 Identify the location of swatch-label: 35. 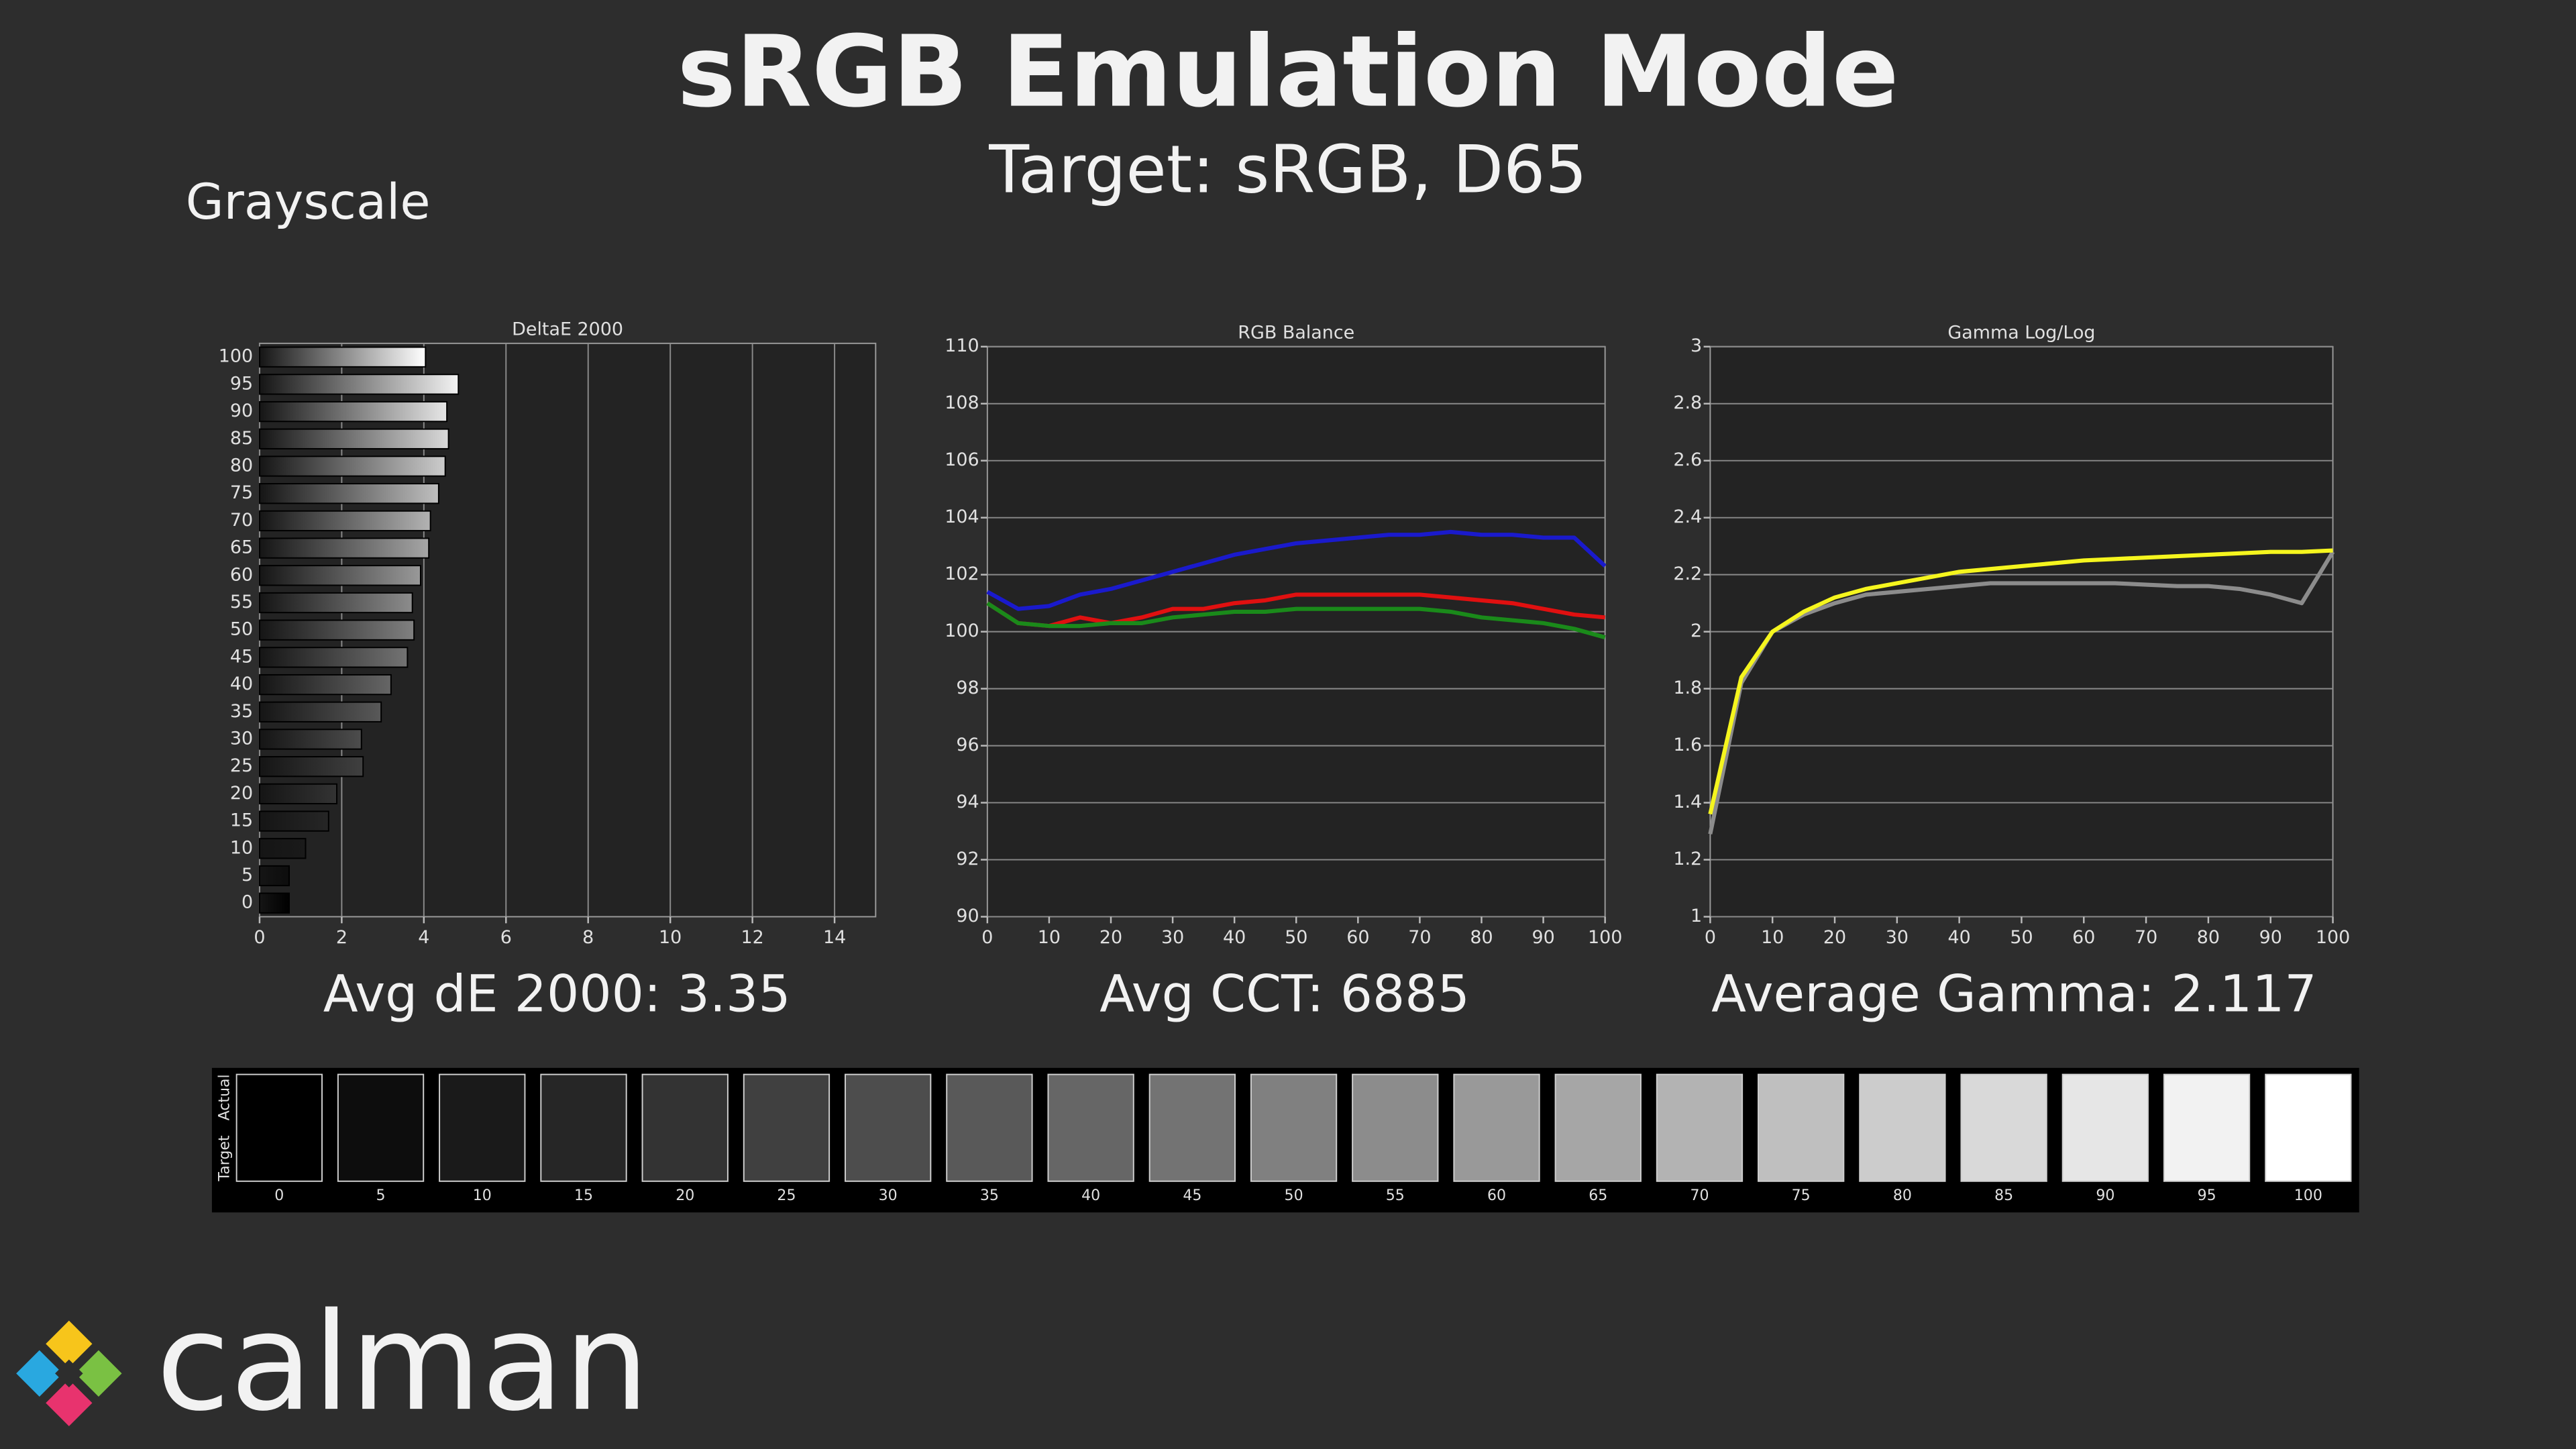
(989, 1195).